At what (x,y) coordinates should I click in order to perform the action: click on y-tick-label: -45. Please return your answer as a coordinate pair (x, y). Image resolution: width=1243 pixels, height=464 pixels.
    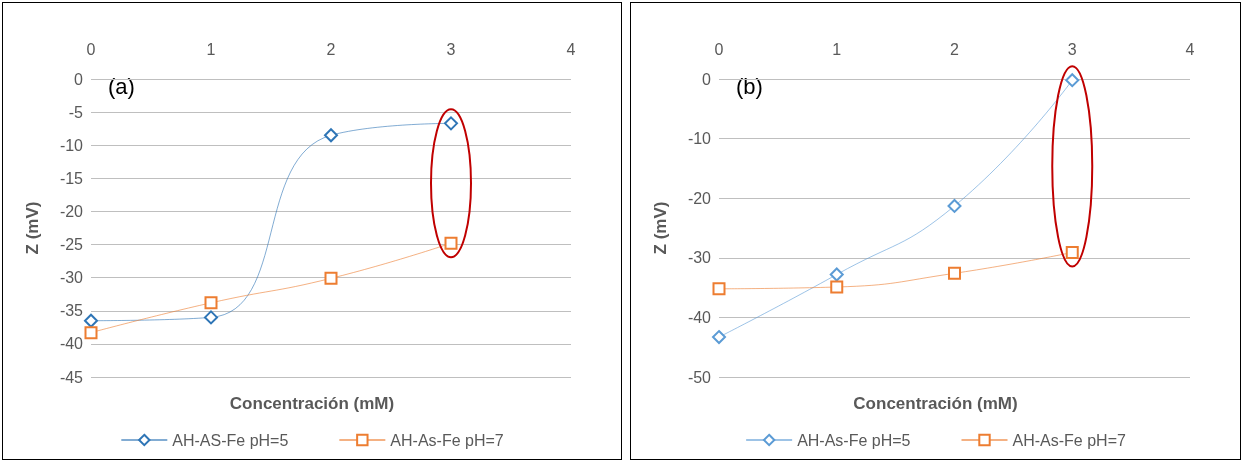
    Looking at the image, I should click on (71, 377).